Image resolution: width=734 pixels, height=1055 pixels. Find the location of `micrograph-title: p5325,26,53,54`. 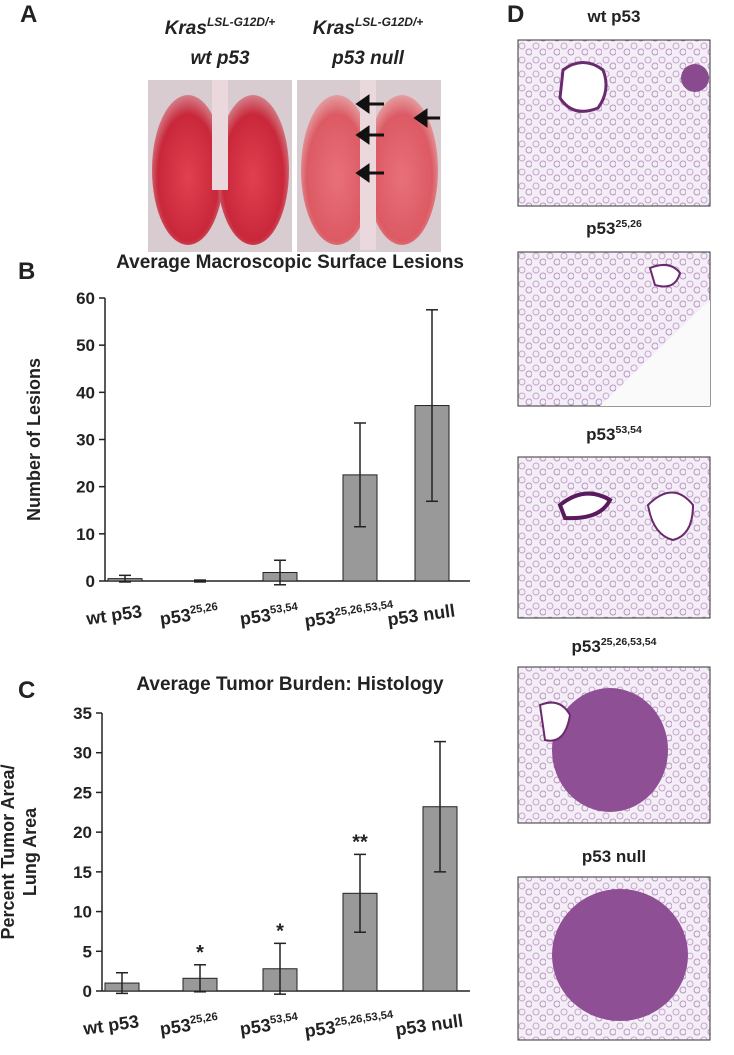

micrograph-title: p5325,26,53,54 is located at coordinates (614, 646).